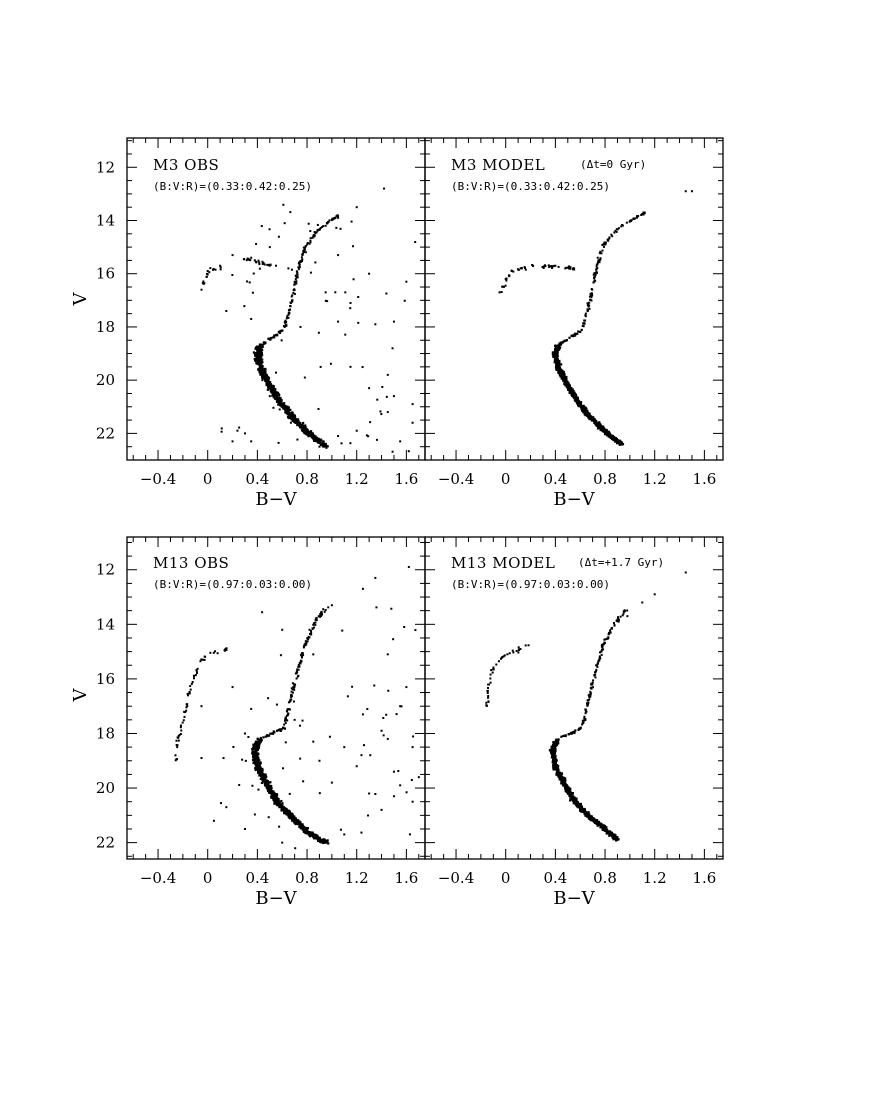 This screenshot has width=870, height=1107. What do you see at coordinates (105, 679) in the screenshot?
I see `y-tick-label: 16` at bounding box center [105, 679].